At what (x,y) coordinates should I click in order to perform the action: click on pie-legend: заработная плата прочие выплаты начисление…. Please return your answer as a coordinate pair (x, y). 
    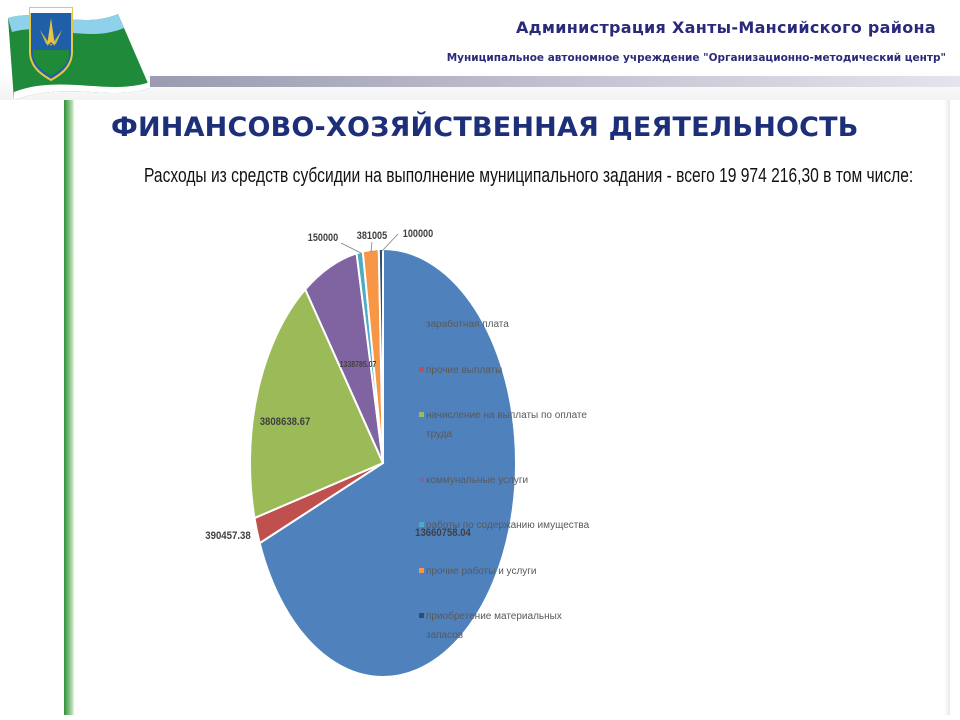
    Looking at the image, I should click on (504, 479).